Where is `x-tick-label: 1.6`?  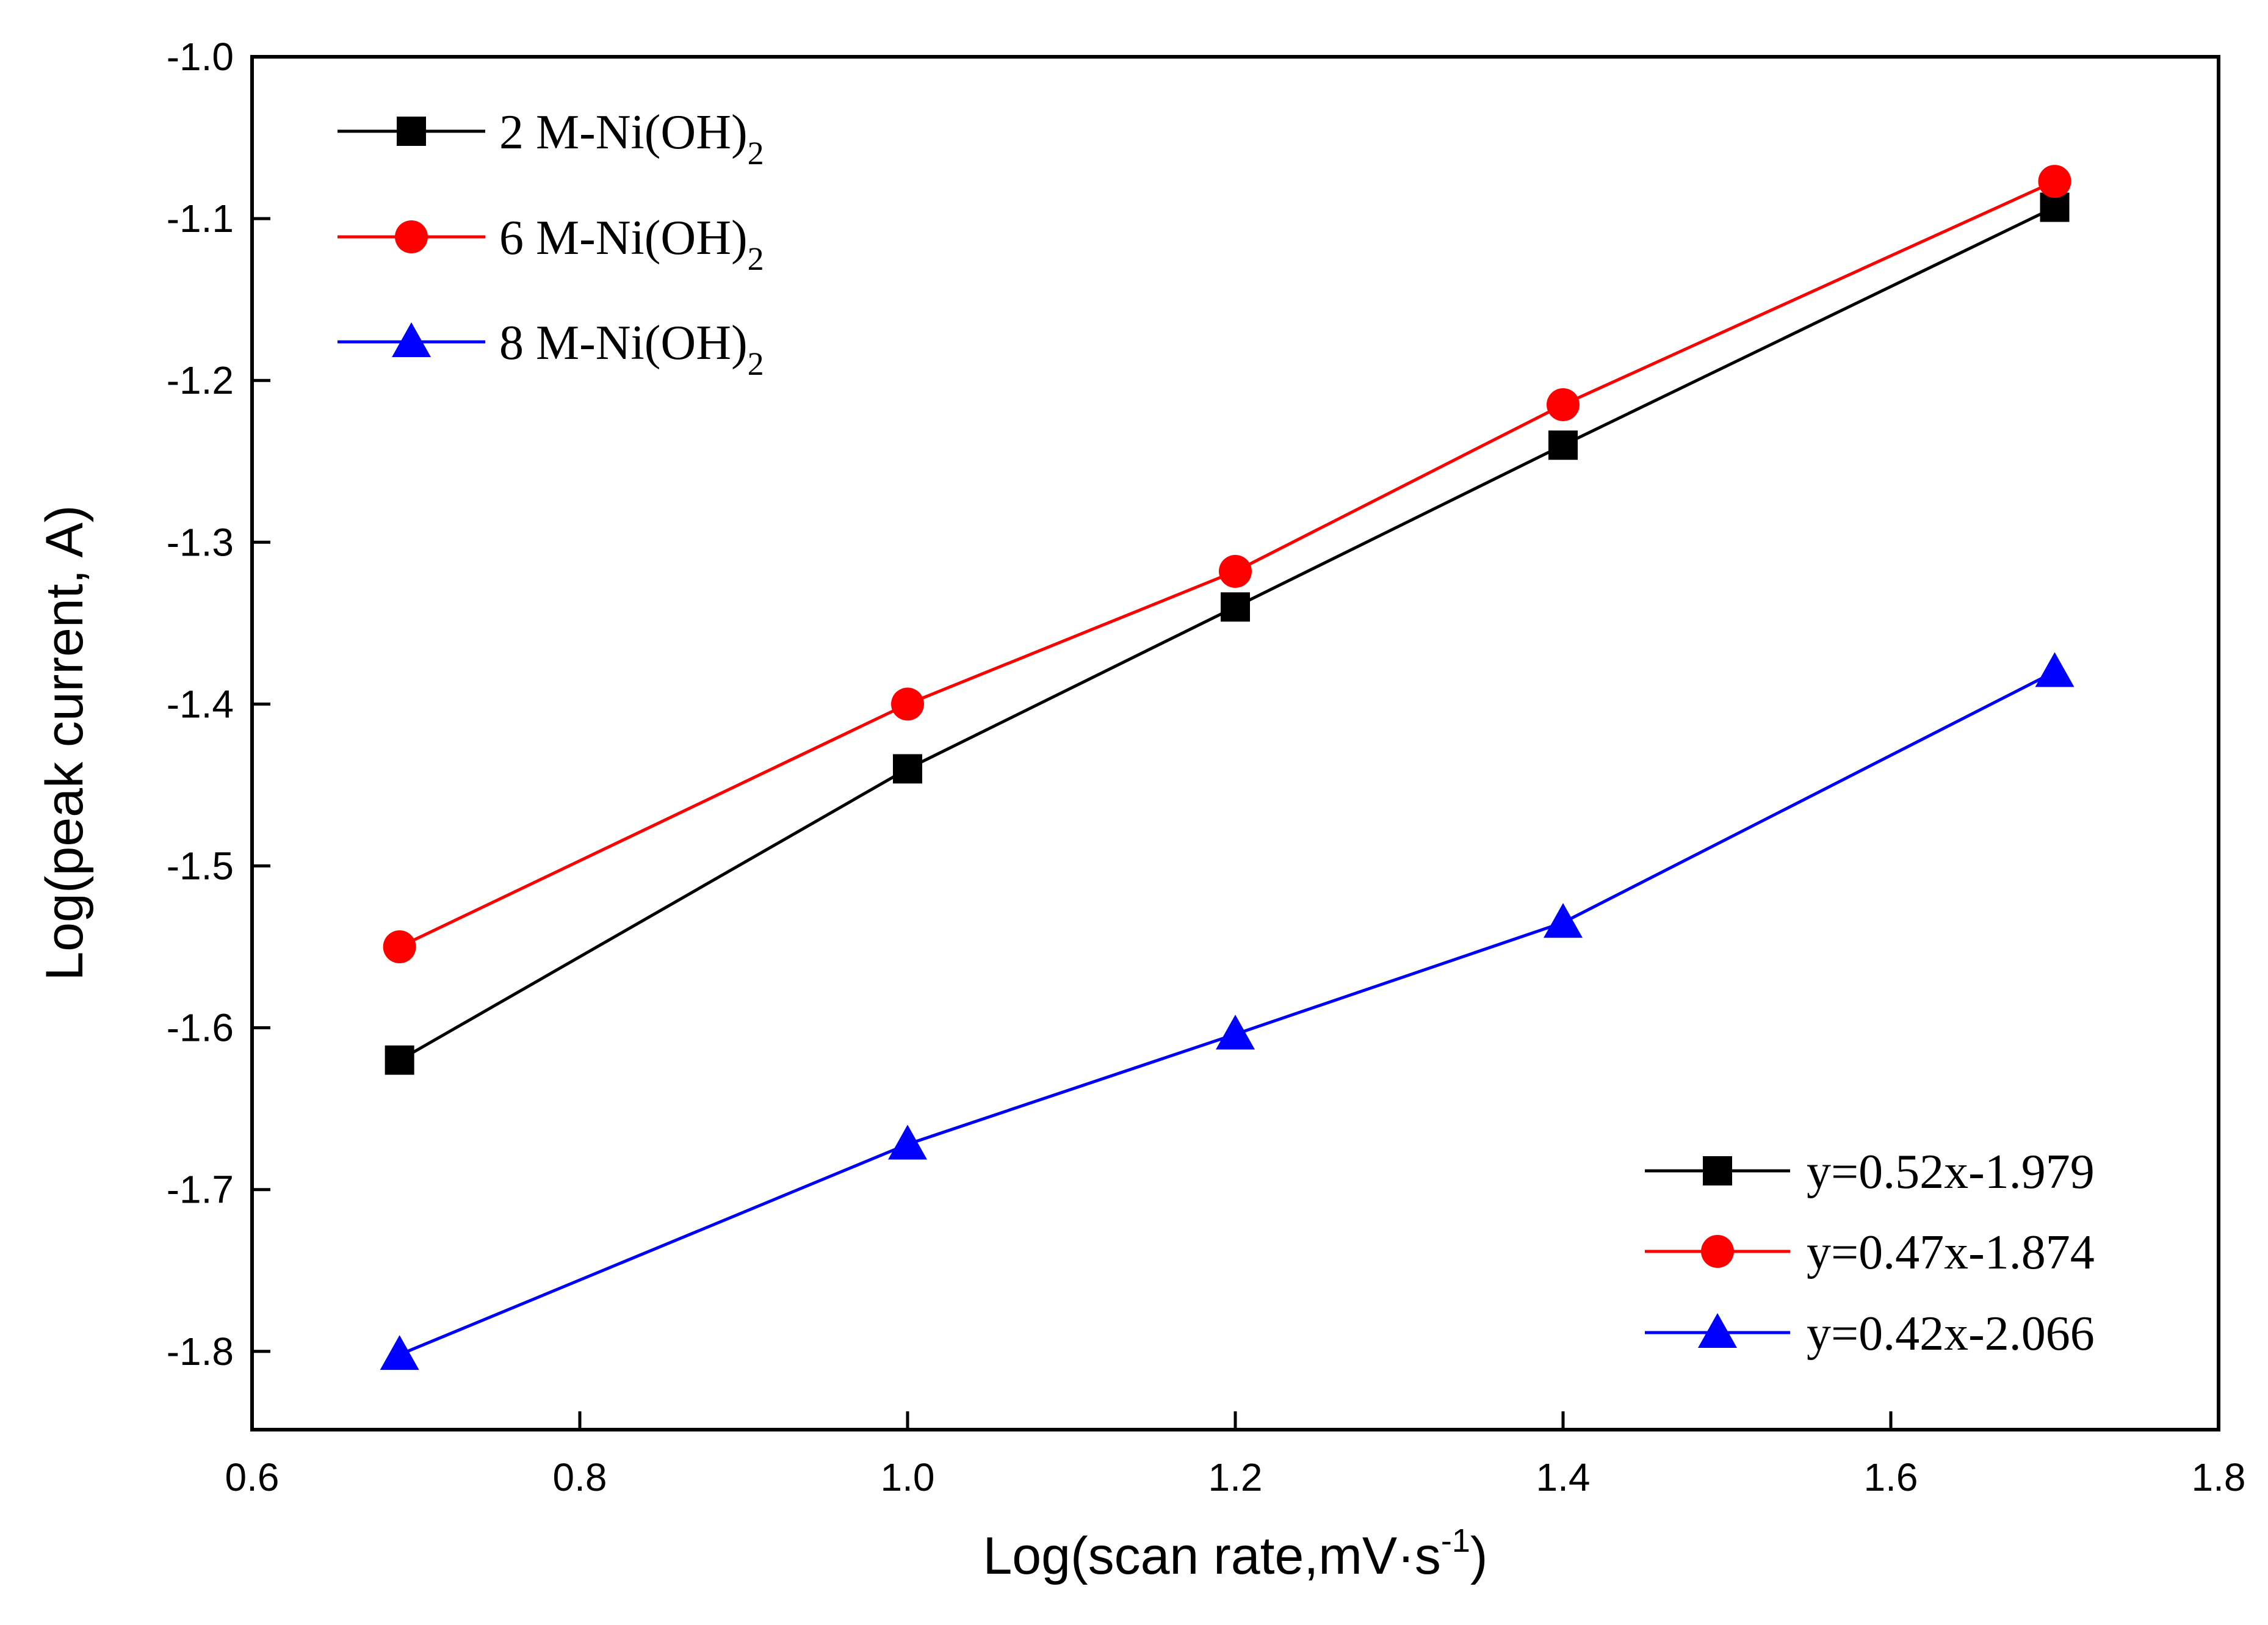
x-tick-label: 1.6 is located at coordinates (1891, 1477).